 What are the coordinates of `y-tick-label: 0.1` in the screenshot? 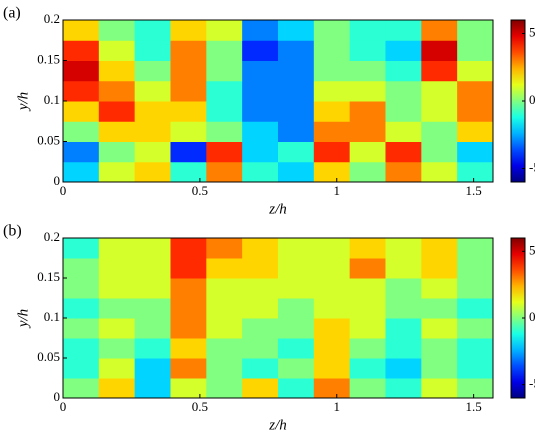 It's located at (52, 316).